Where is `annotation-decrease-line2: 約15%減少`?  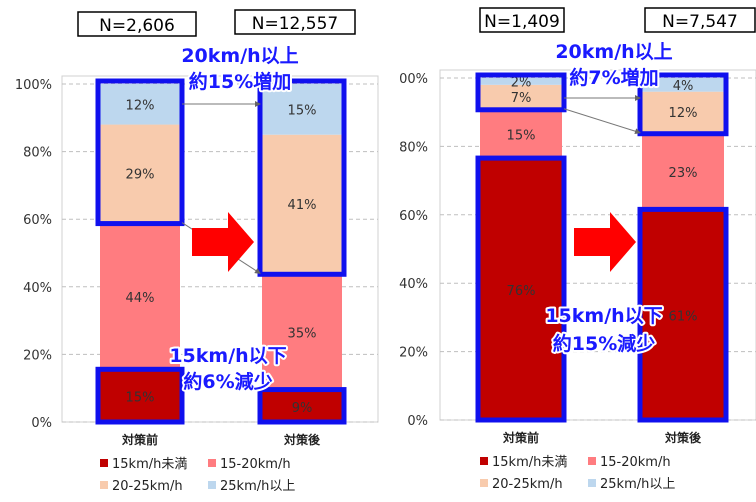 annotation-decrease-line2: 約15%減少 is located at coordinates (604, 343).